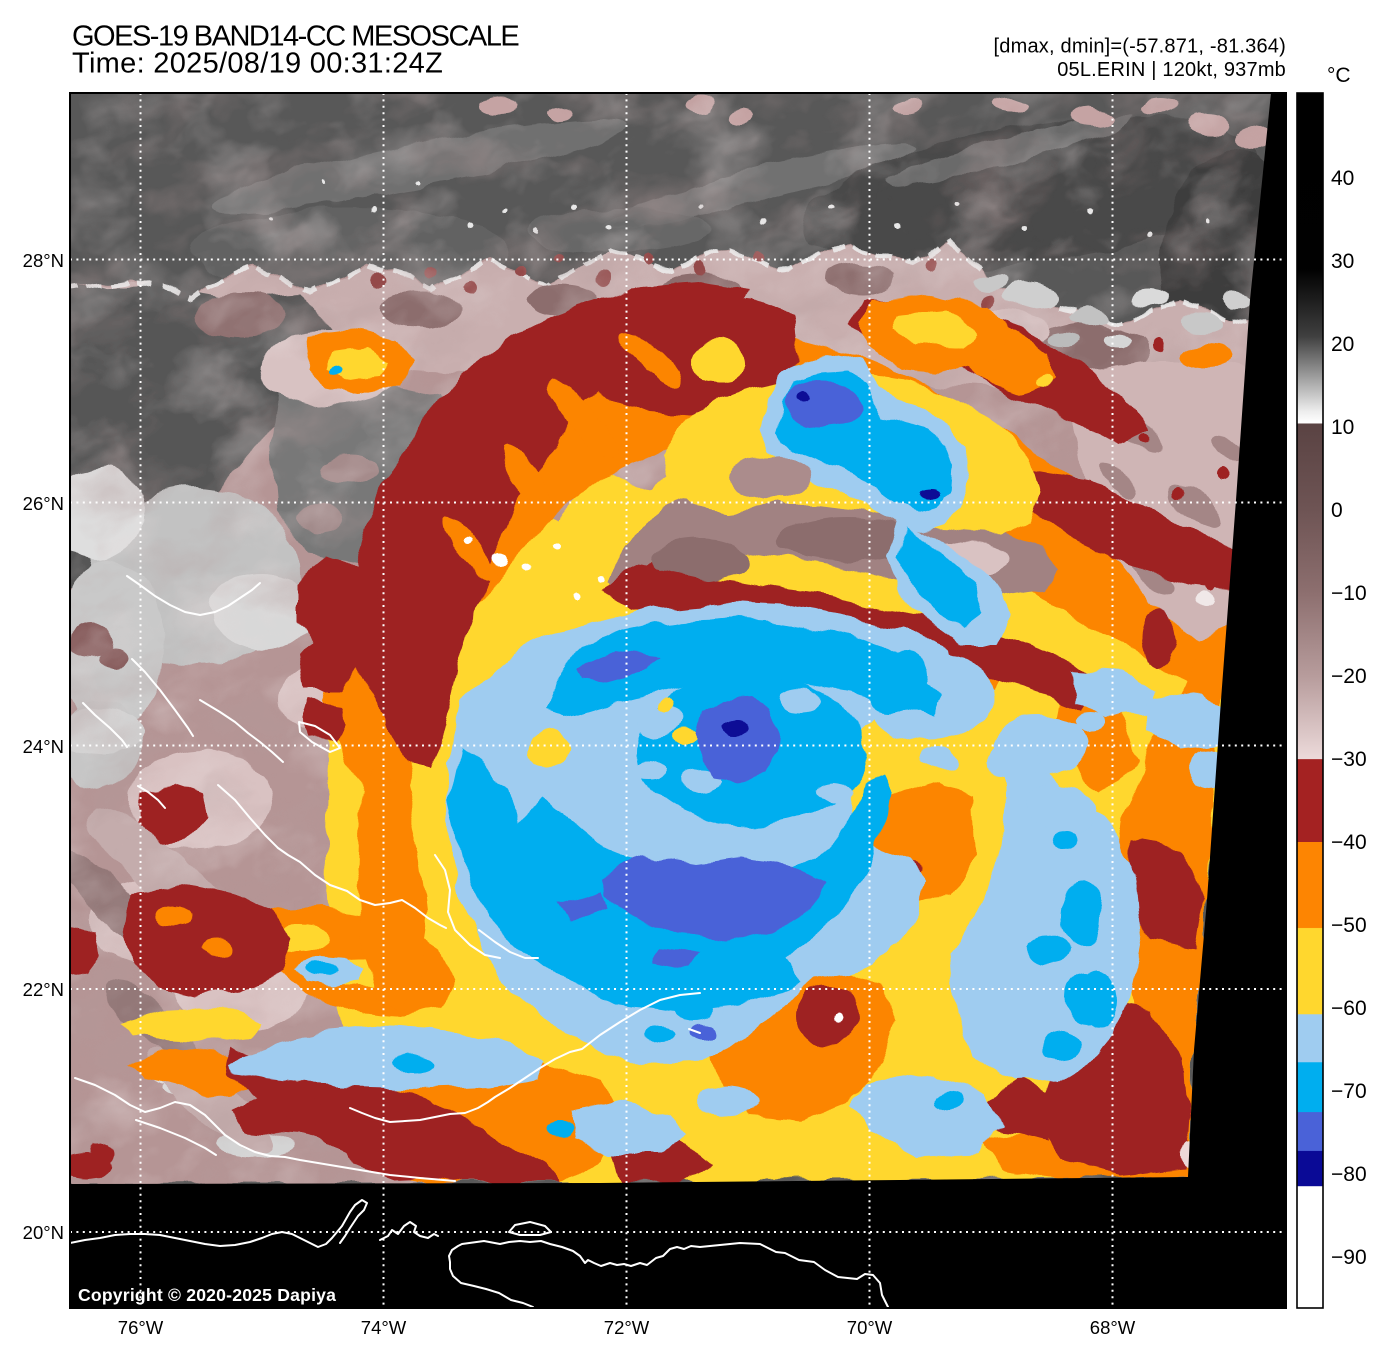 This screenshot has width=1390, height=1359. Describe the element at coordinates (1342, 427) in the screenshot. I see `svg-text: 10` at that location.